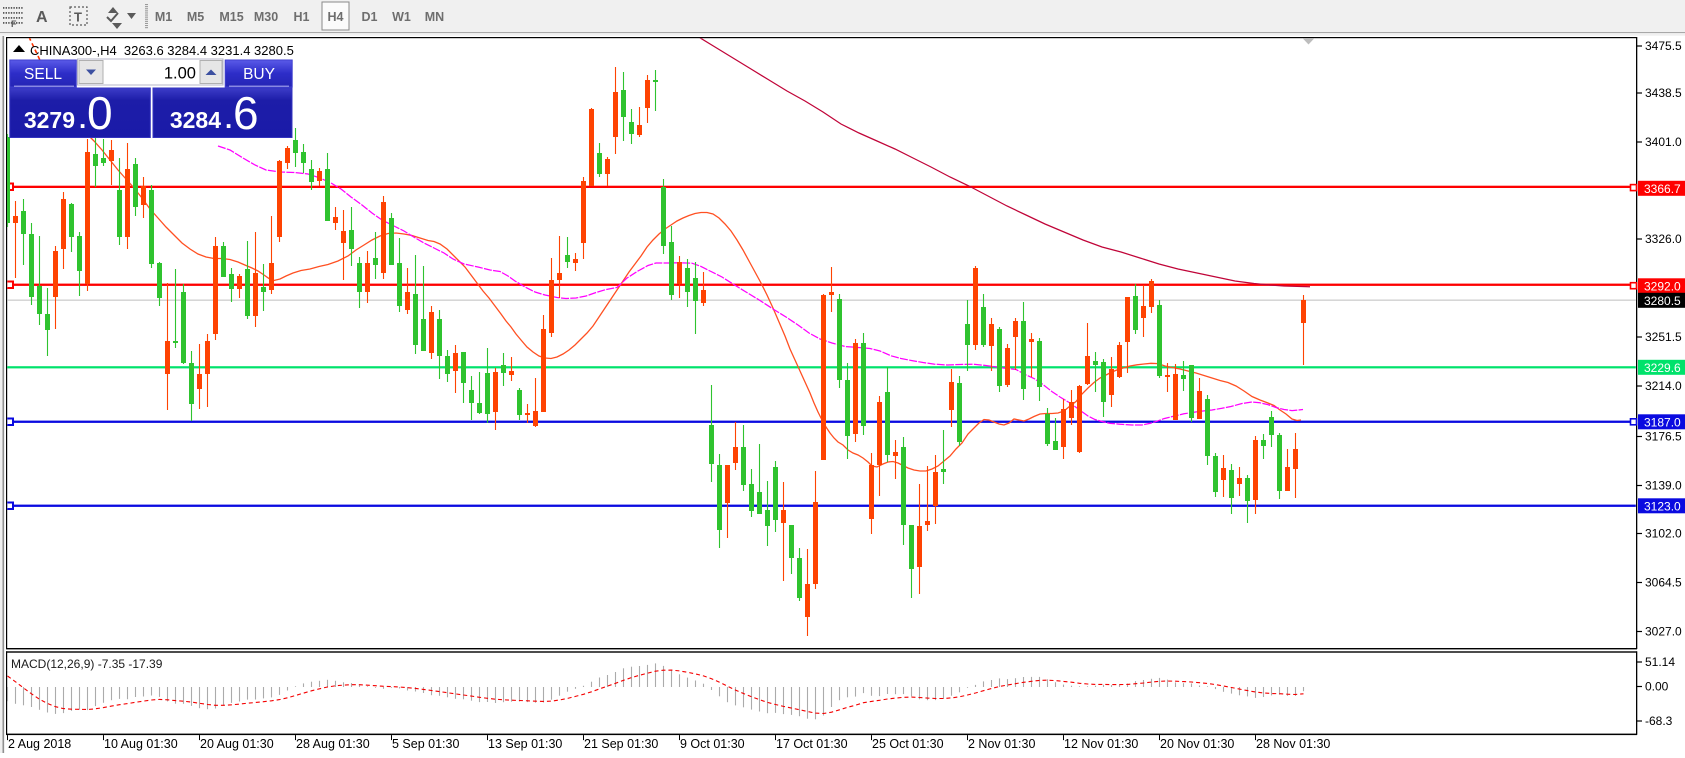  What do you see at coordinates (1663, 46) in the screenshot?
I see `svg-text: 3475.5` at bounding box center [1663, 46].